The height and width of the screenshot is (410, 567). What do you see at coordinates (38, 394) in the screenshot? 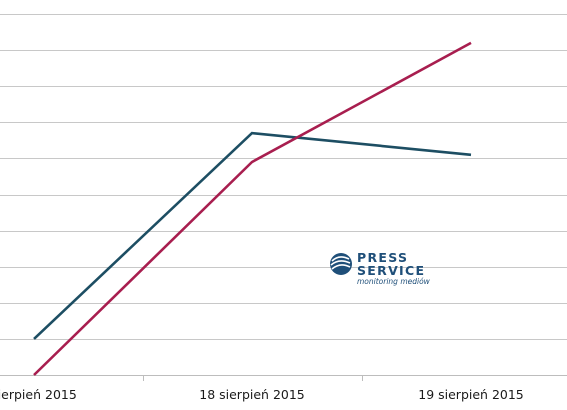
I see `x-tick-label: sierpień 2015` at bounding box center [38, 394].